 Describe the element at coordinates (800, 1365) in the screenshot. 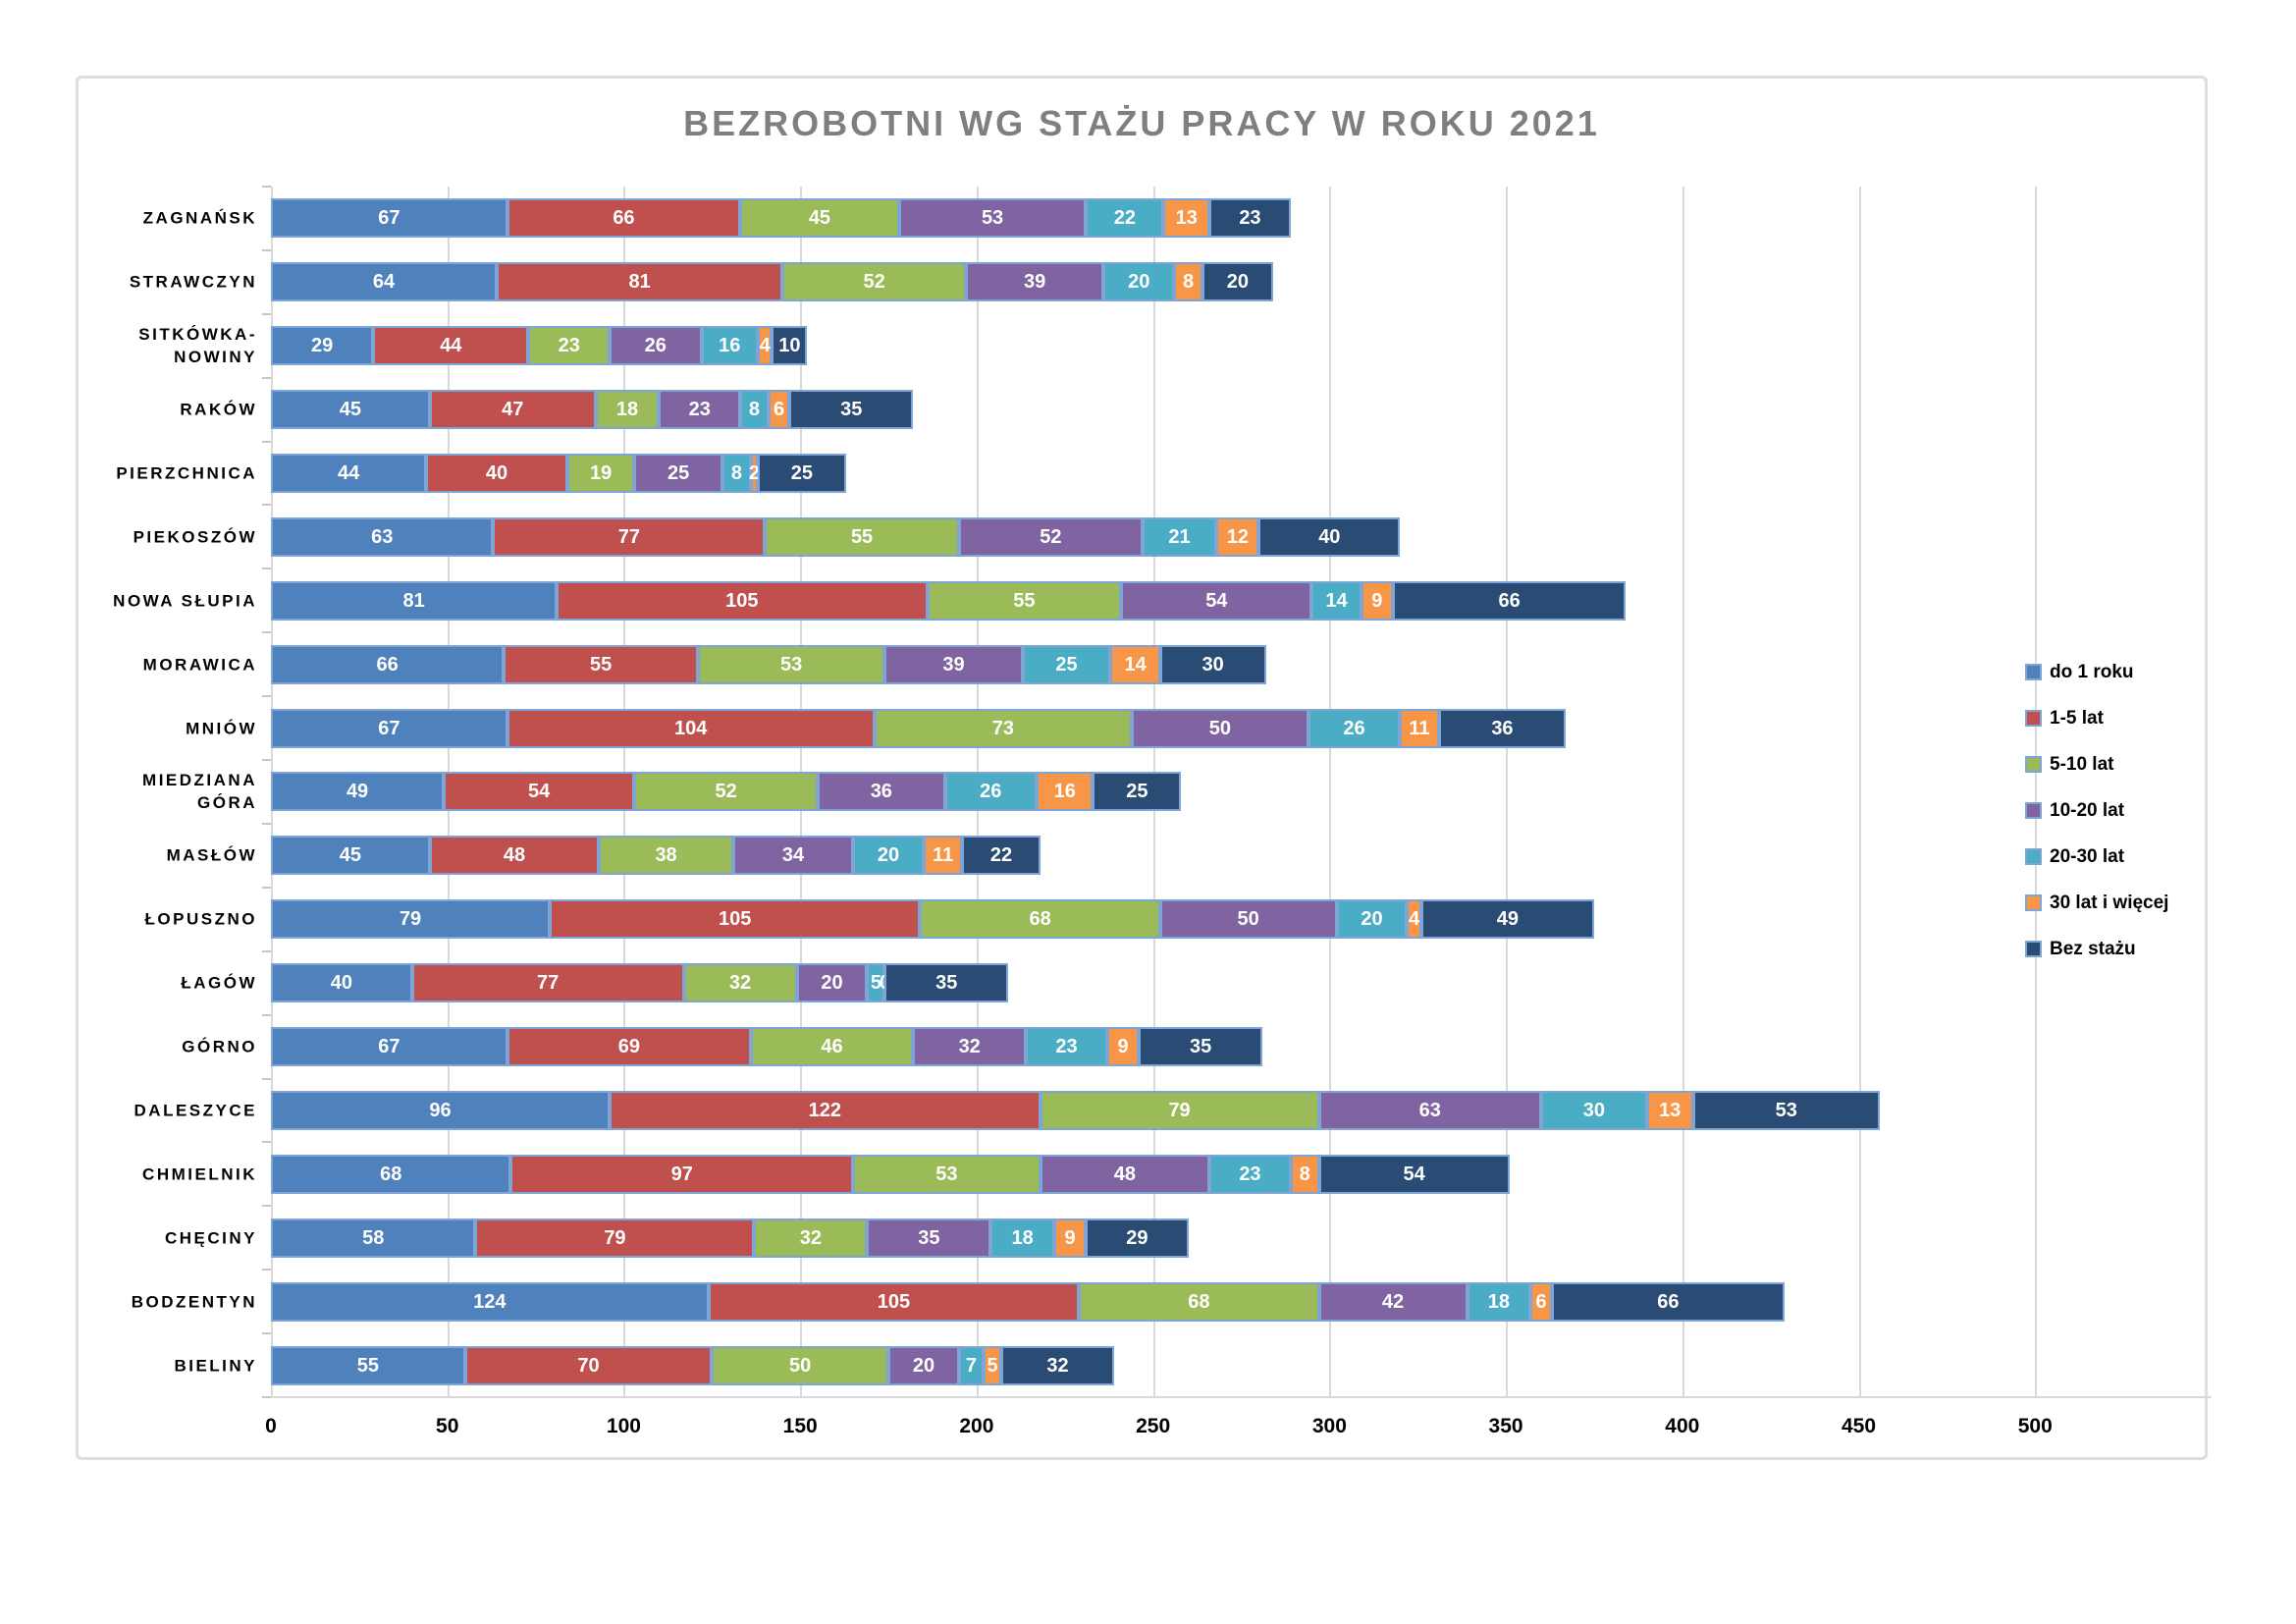

I see `bar-segment: 50` at that location.